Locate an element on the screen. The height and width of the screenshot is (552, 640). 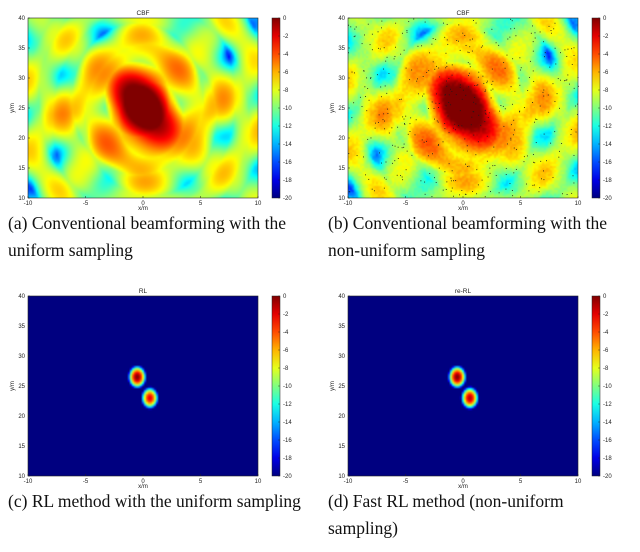
y-tick-label: 40 is located at coordinates (21, 297).